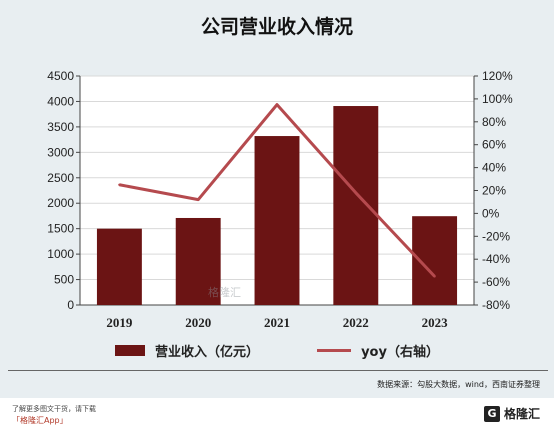 This screenshot has width=554, height=433. I want to click on y-right-tick-label: 20%, so click(494, 191).